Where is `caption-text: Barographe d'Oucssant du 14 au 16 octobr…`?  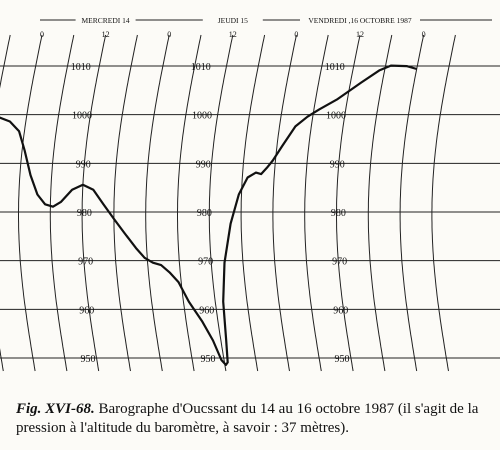
caption-text: Barographe d'Oucssant du 14 au 16 octobr… is located at coordinates (247, 418).